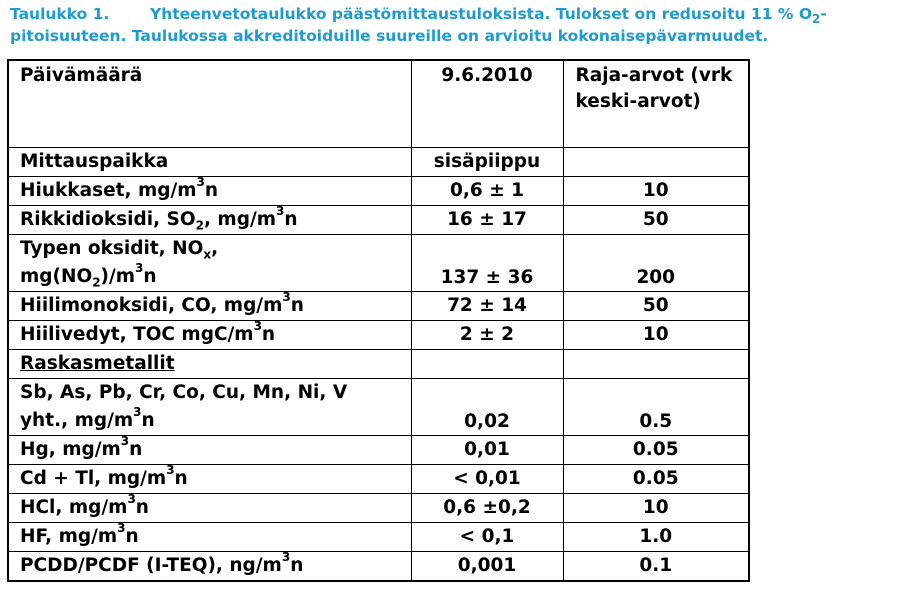 This screenshot has height=590, width=914. Describe the element at coordinates (656, 406) in the screenshot. I see `limit-cell: 0.5` at that location.